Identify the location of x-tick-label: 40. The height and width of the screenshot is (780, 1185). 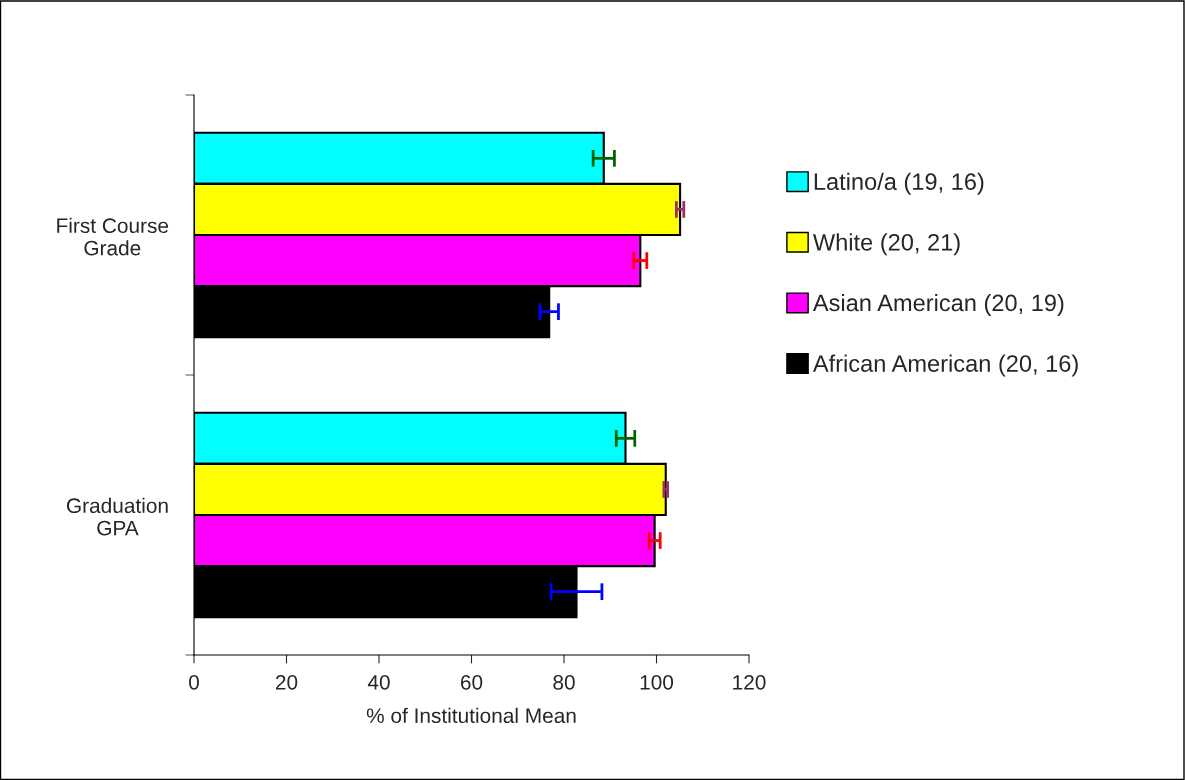
(378, 682).